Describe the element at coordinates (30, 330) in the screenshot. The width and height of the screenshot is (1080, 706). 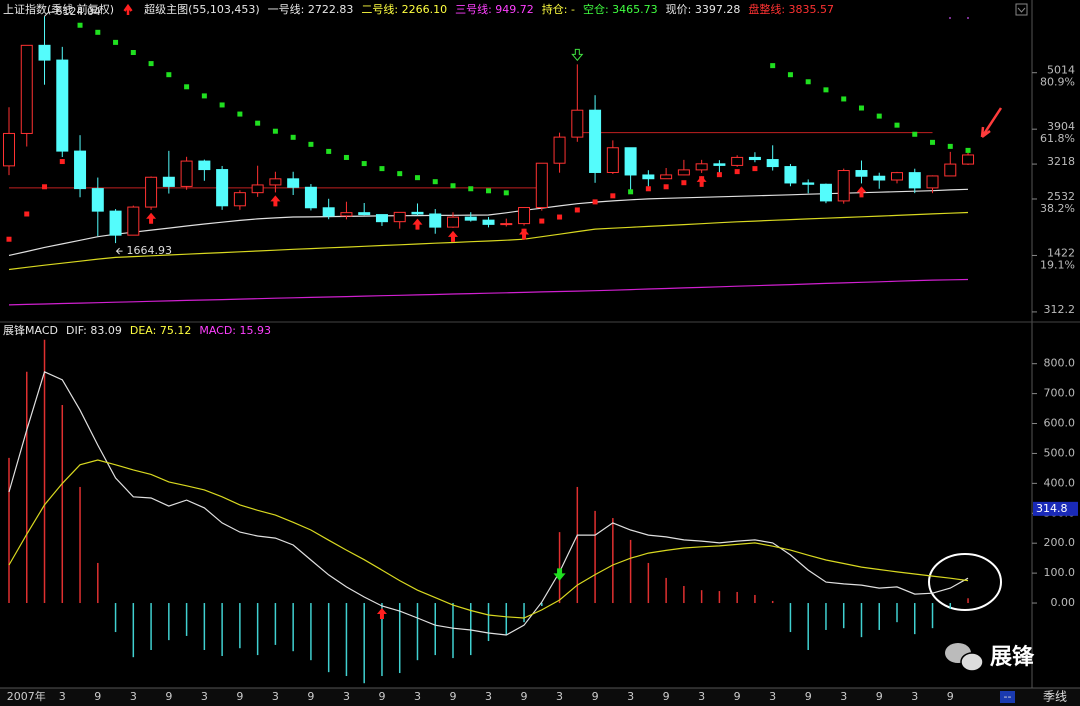
I see `header-item: 展锋MACD` at that location.